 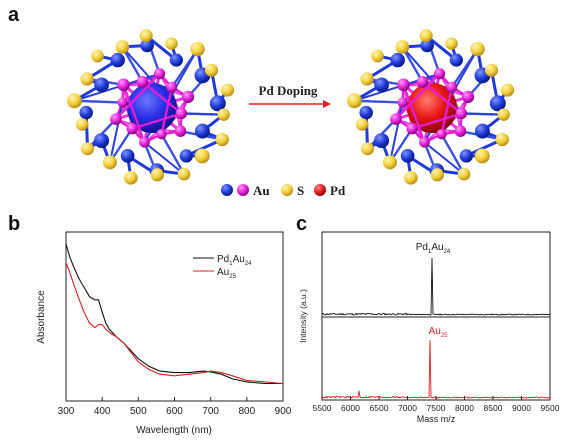 What do you see at coordinates (234, 260) in the screenshot?
I see `legend-pd1au24-label: Pd1Au24` at bounding box center [234, 260].